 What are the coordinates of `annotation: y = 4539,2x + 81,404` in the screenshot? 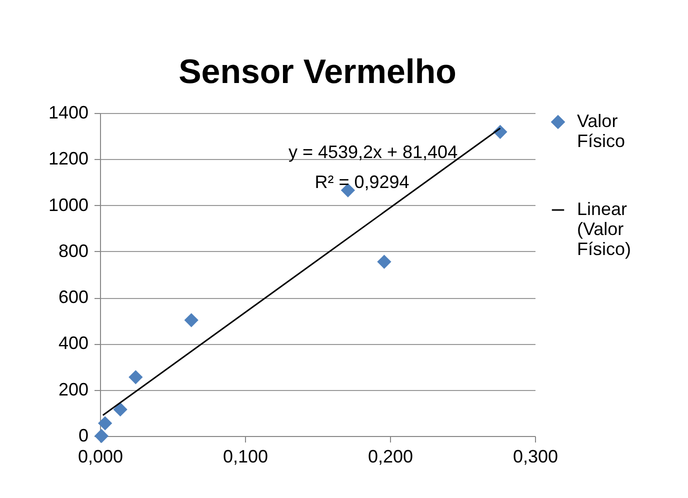 It's located at (373, 152).